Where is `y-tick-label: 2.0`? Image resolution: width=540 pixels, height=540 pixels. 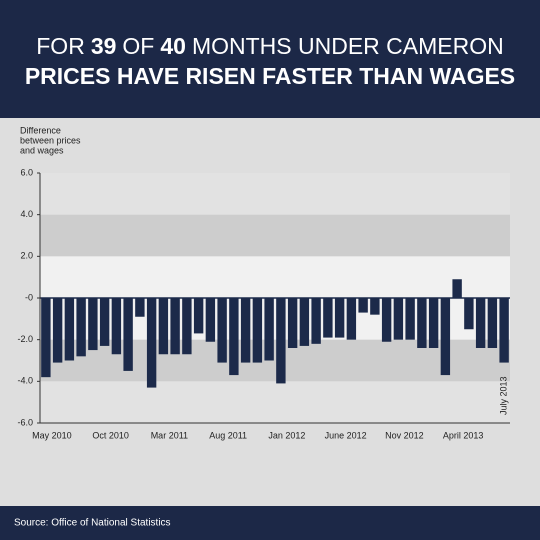
y-tick-label: 2.0 is located at coordinates (26, 256).